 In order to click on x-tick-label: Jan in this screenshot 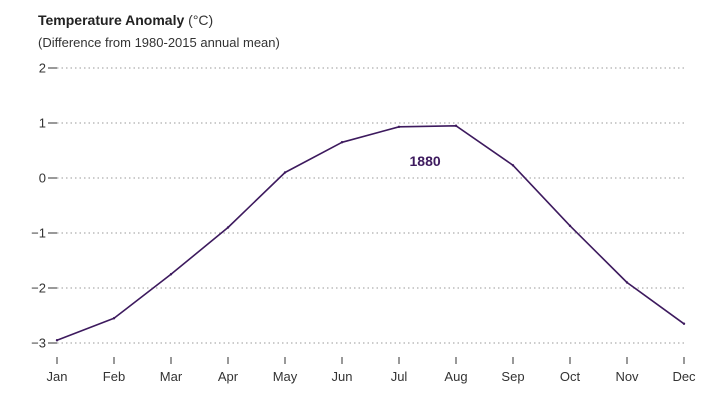, I will do `click(57, 376)`.